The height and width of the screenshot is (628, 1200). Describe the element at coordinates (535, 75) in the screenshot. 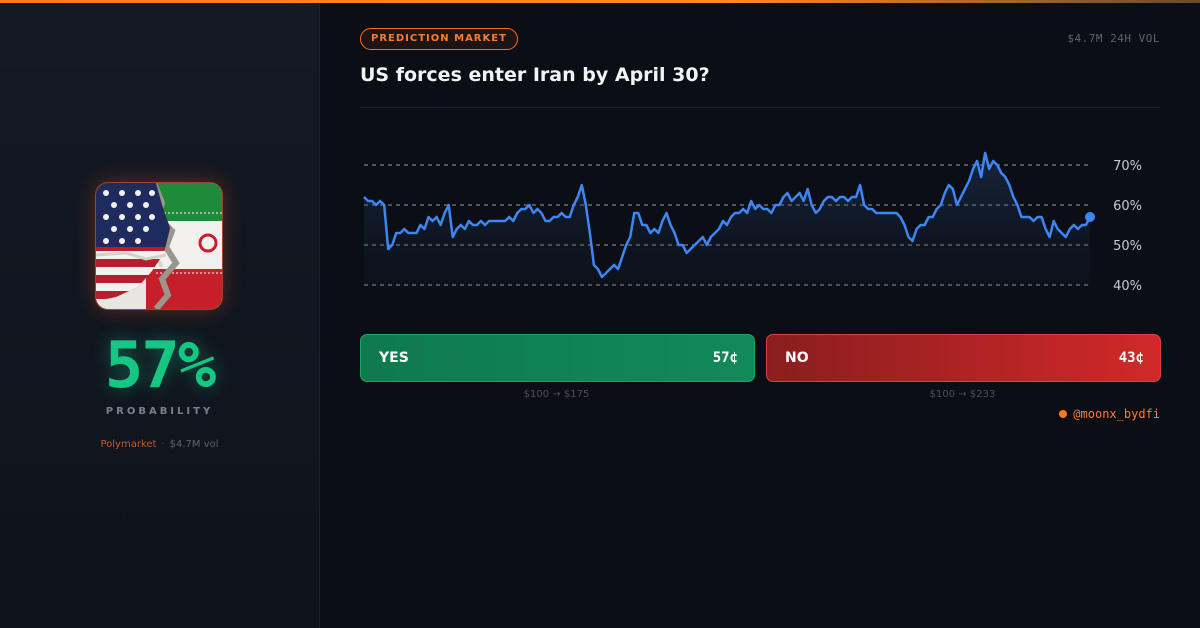

I see `market-title: US forces enter Iran by April 30?` at that location.